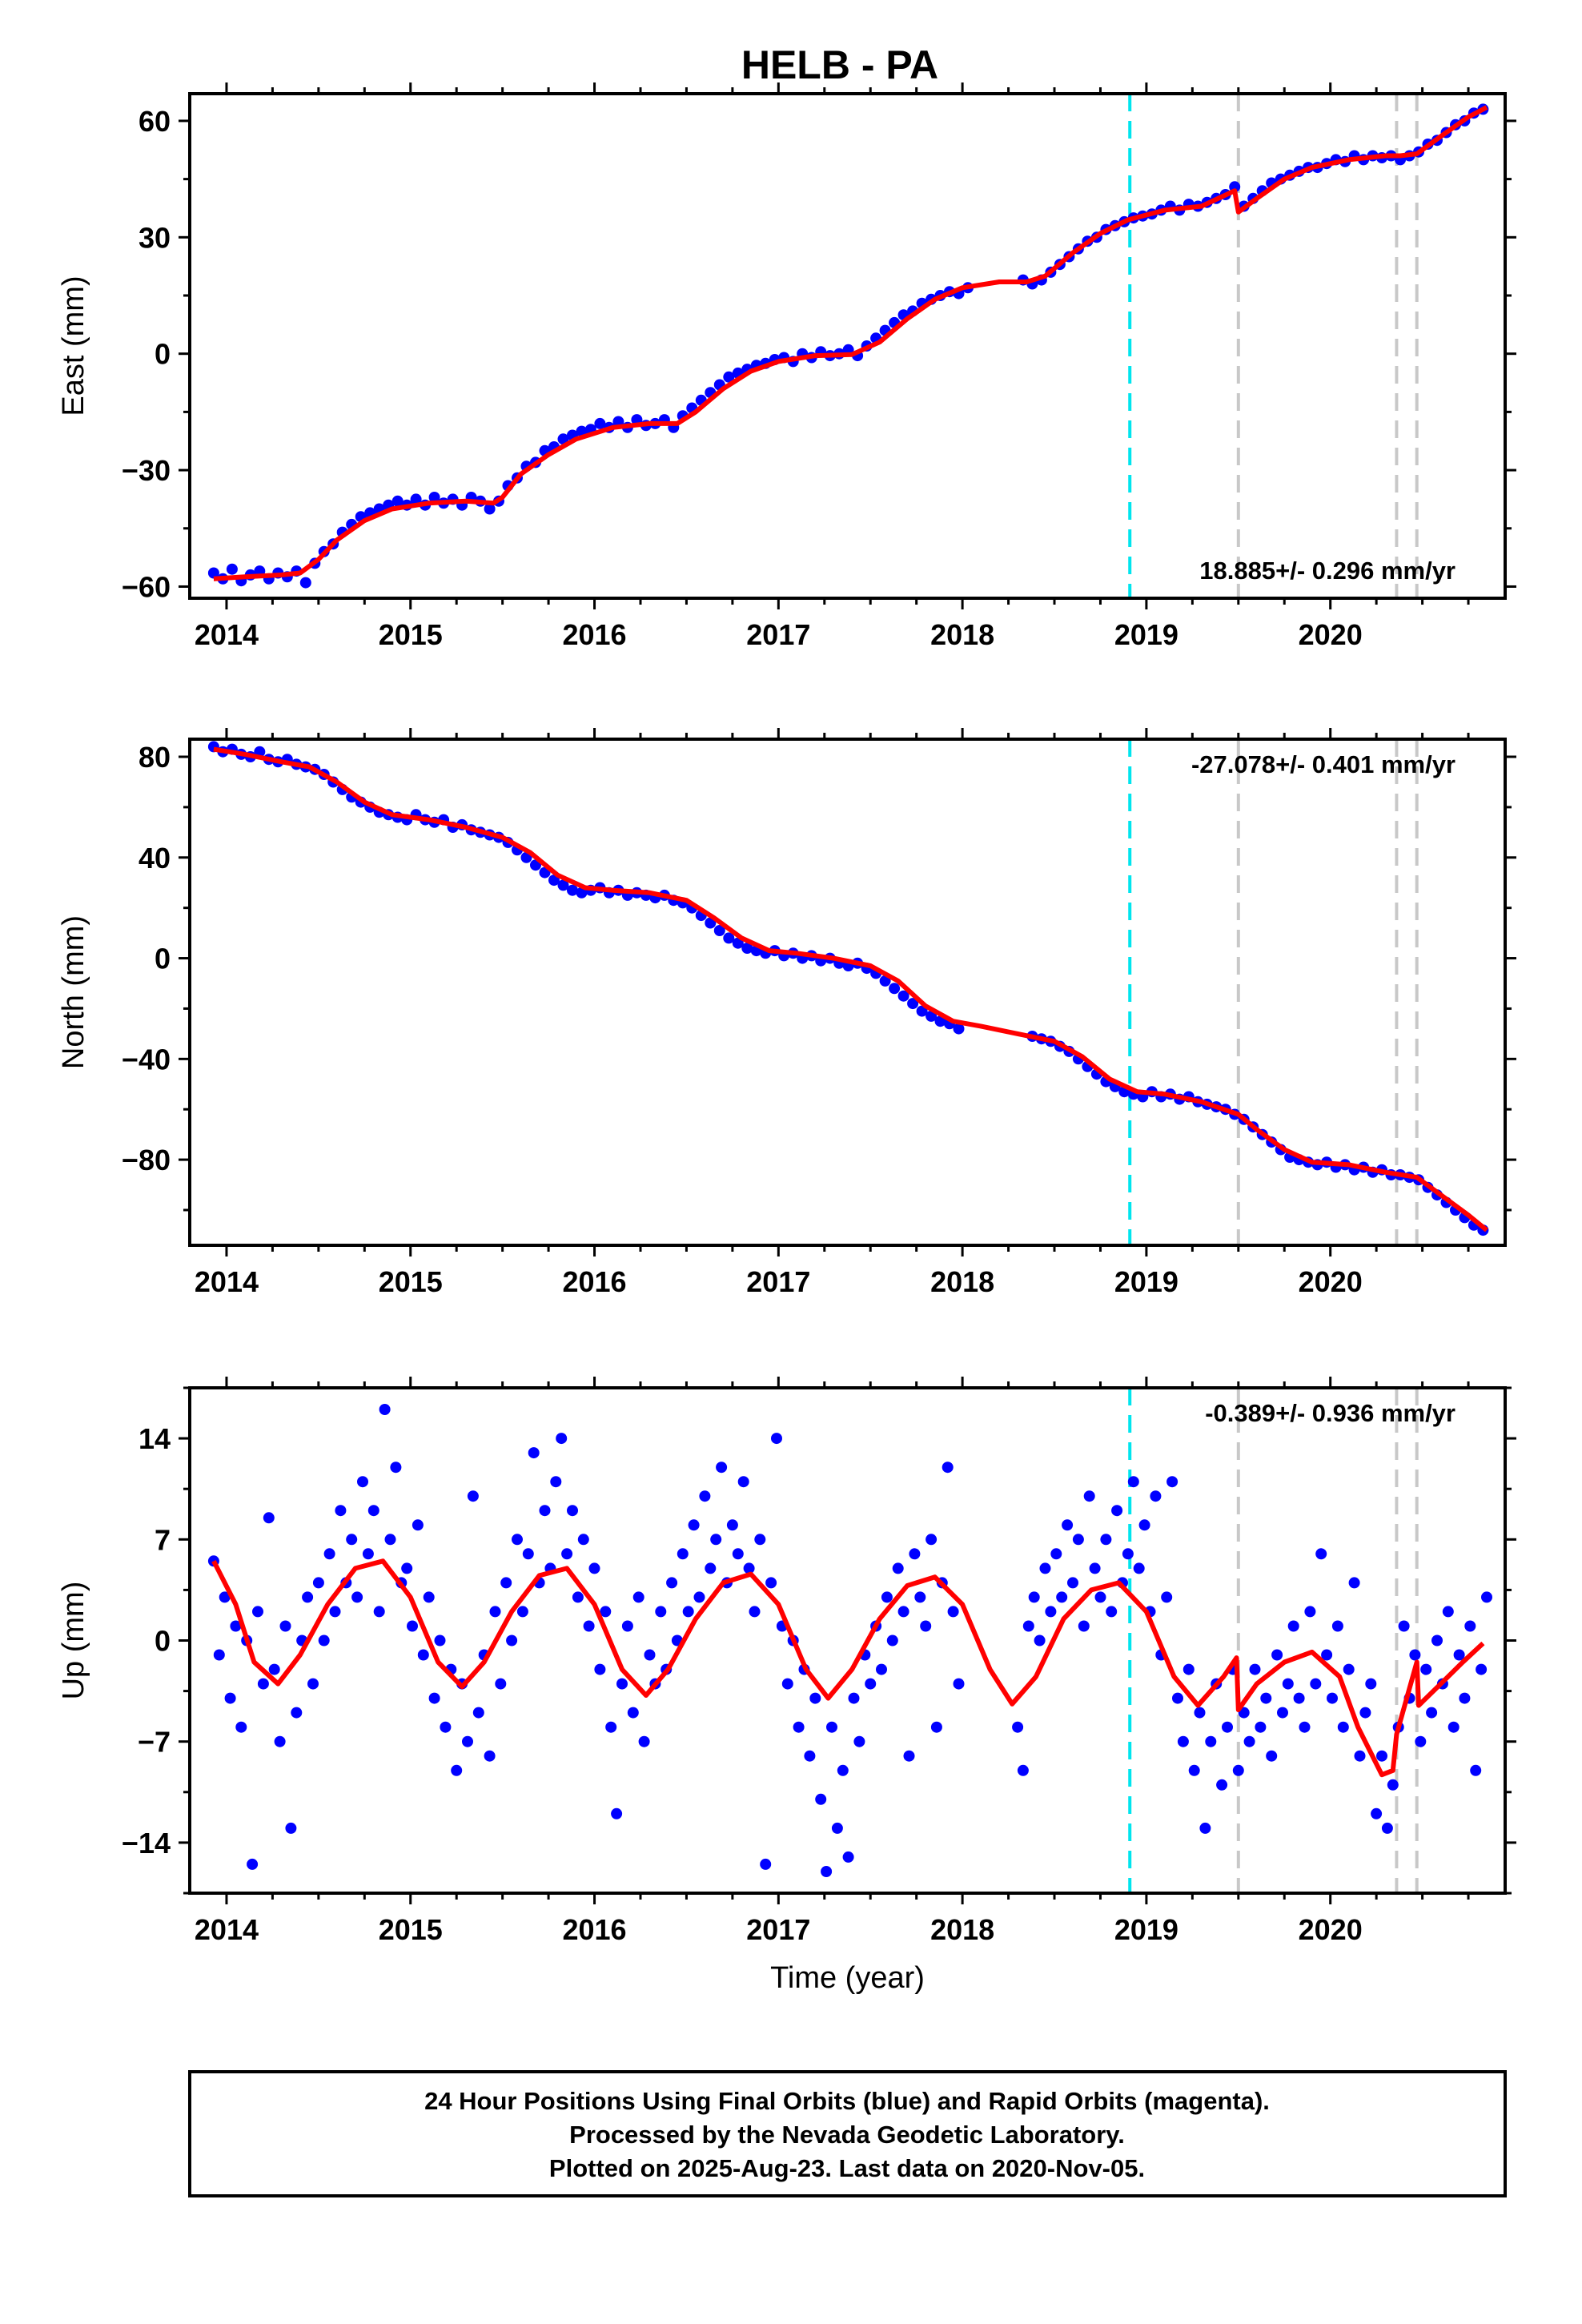  I want to click on y-tick-label: 60, so click(155, 121).